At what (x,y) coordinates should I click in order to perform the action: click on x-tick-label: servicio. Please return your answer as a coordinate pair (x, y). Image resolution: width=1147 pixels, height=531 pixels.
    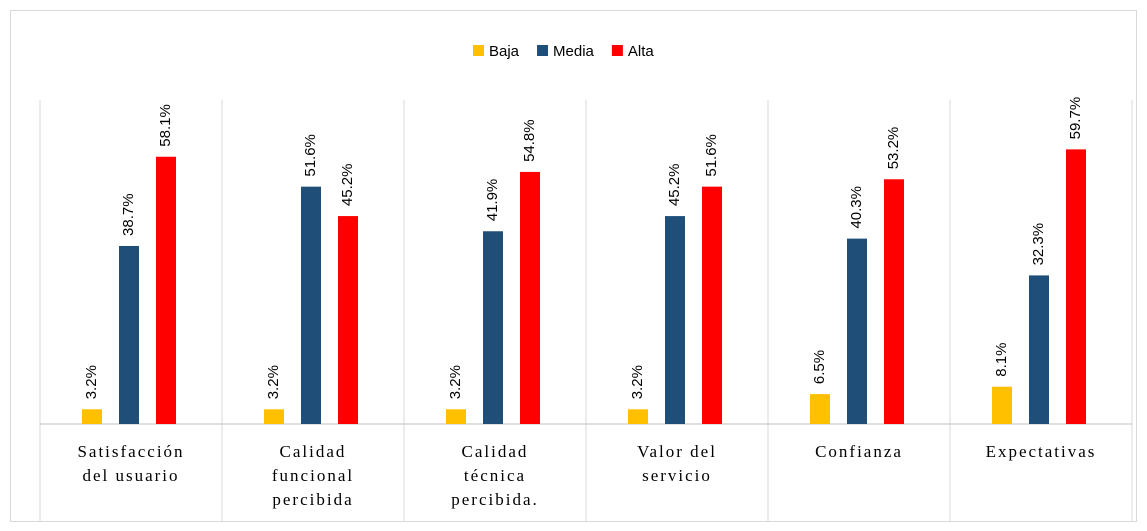
    Looking at the image, I should click on (677, 475).